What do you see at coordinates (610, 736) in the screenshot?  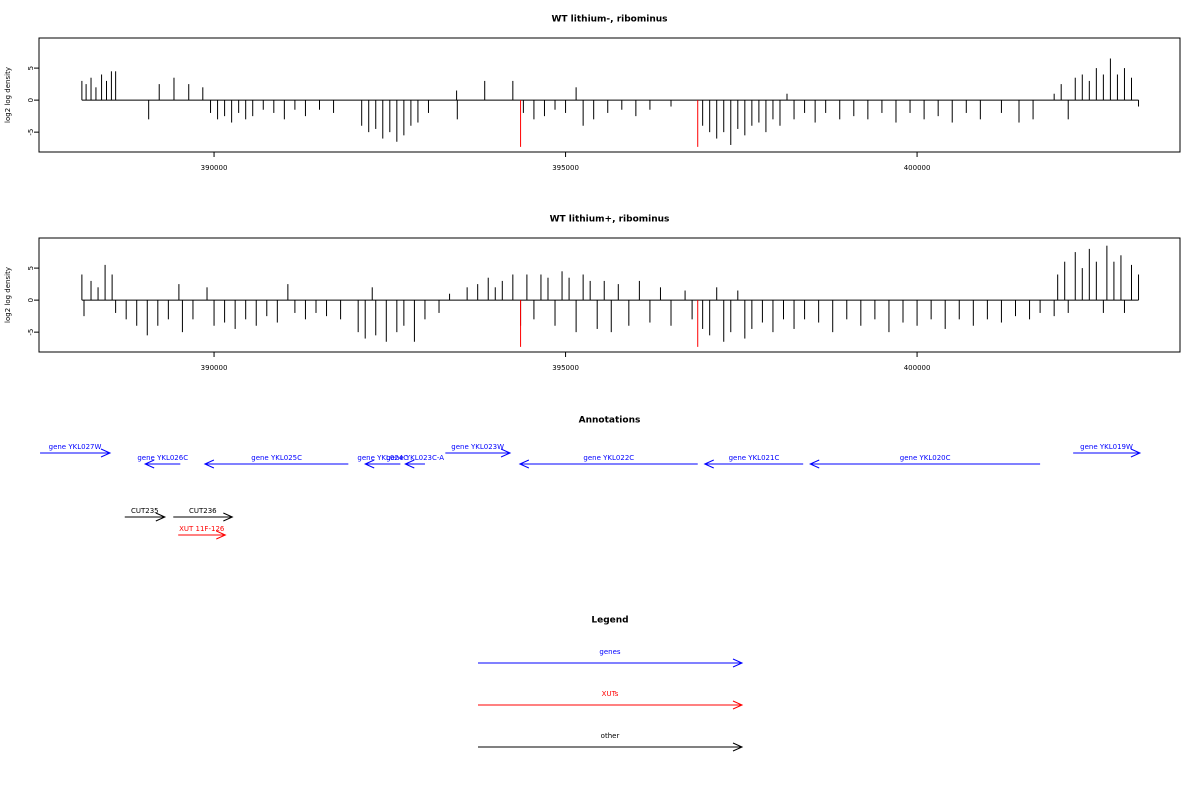 I see `legend-label: other` at bounding box center [610, 736].